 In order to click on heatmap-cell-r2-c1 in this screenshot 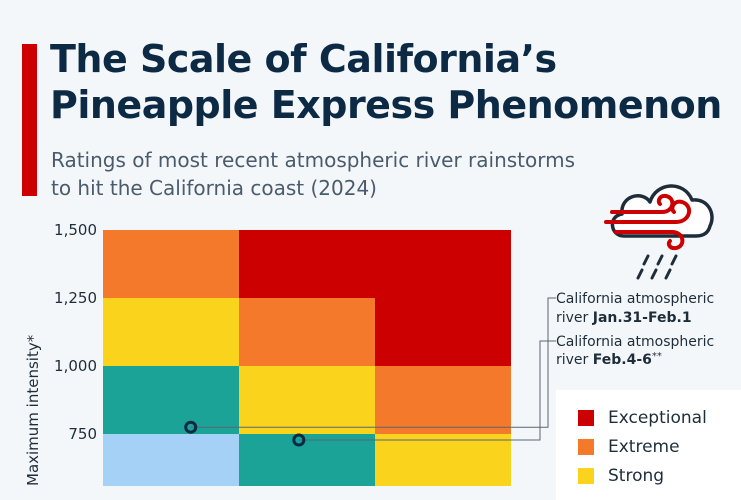, I will do `click(307, 400)`.